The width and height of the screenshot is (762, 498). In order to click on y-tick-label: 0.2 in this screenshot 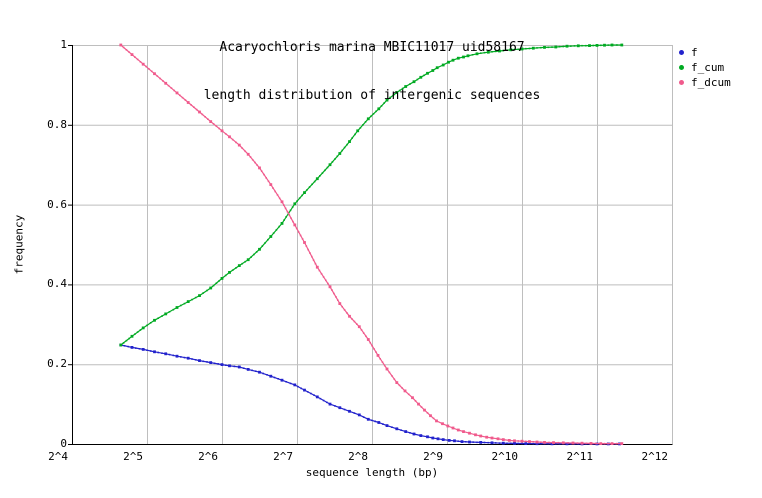, I will do `click(57, 364)`.